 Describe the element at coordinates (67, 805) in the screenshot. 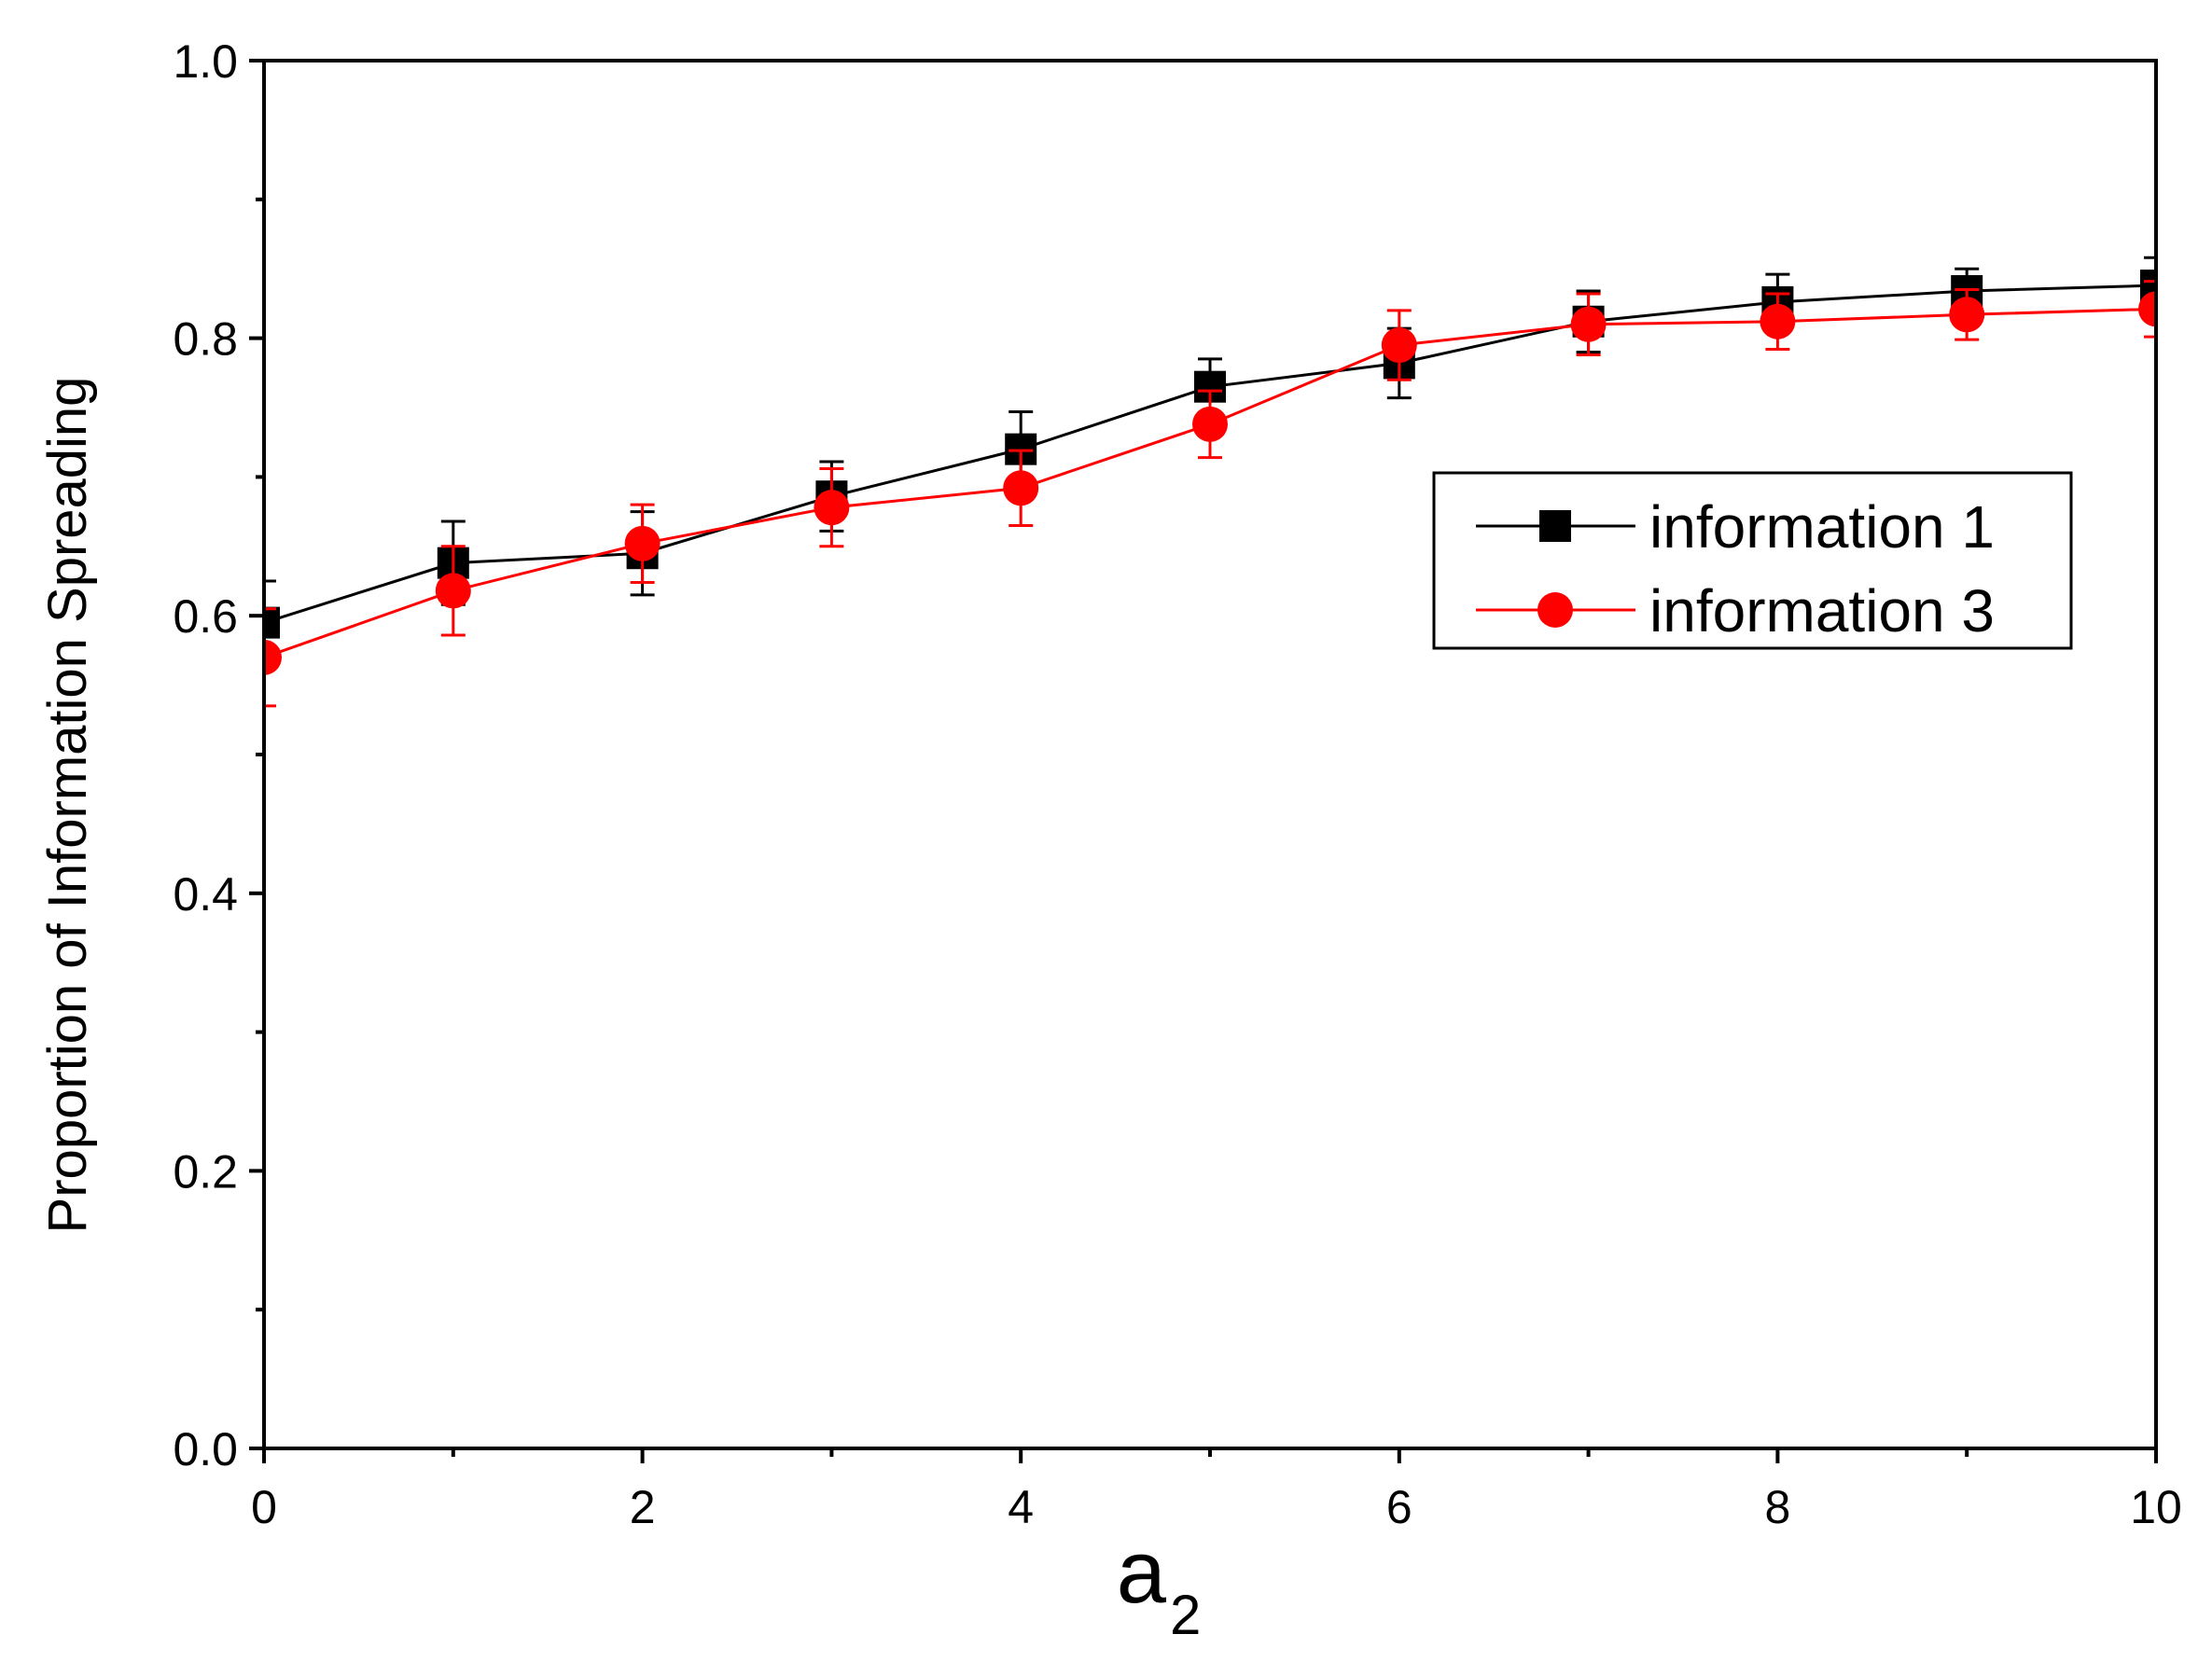

I see `y-axis-label: Proportion of Information Spreading` at that location.